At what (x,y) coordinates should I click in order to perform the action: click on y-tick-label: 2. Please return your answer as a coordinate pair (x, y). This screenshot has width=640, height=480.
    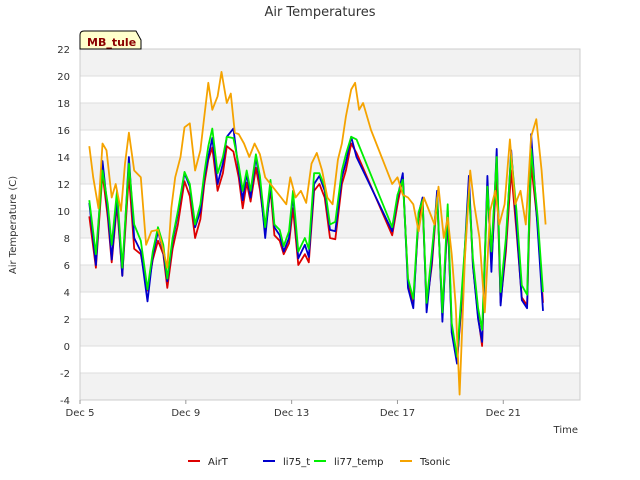
    Looking at the image, I should click on (67, 320).